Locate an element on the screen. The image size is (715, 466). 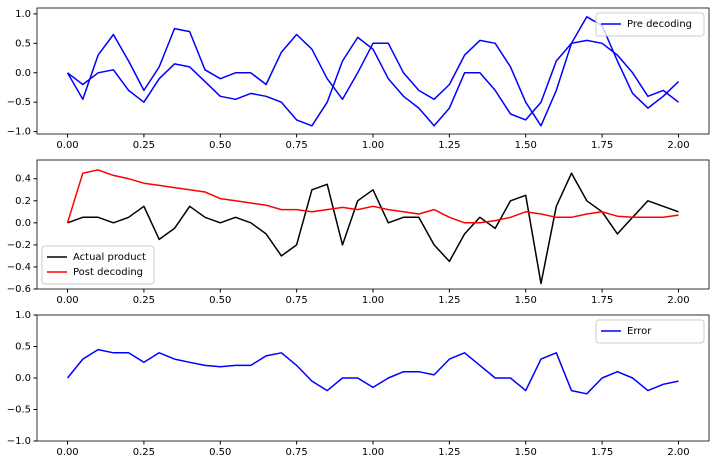
y-tick-label: 0.4 is located at coordinates (23, 179).